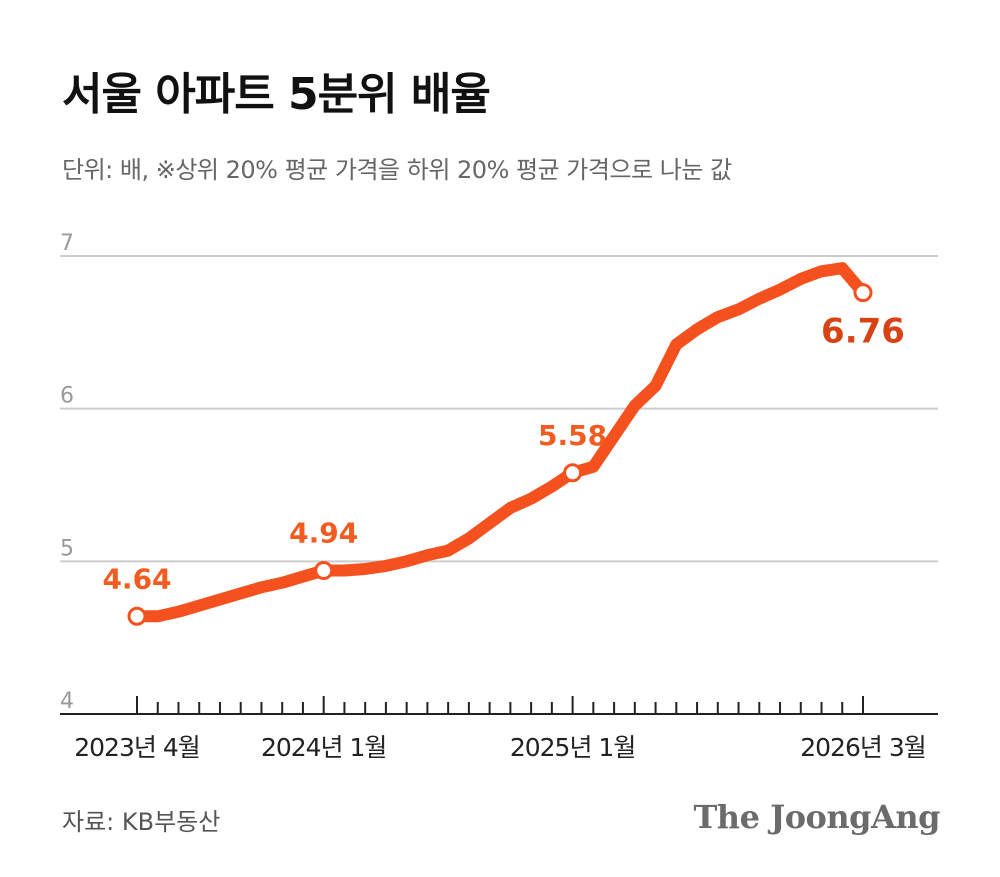 The image size is (1000, 877). I want to click on chart-title: 서울 아파트 5분위 배율, so click(276, 94).